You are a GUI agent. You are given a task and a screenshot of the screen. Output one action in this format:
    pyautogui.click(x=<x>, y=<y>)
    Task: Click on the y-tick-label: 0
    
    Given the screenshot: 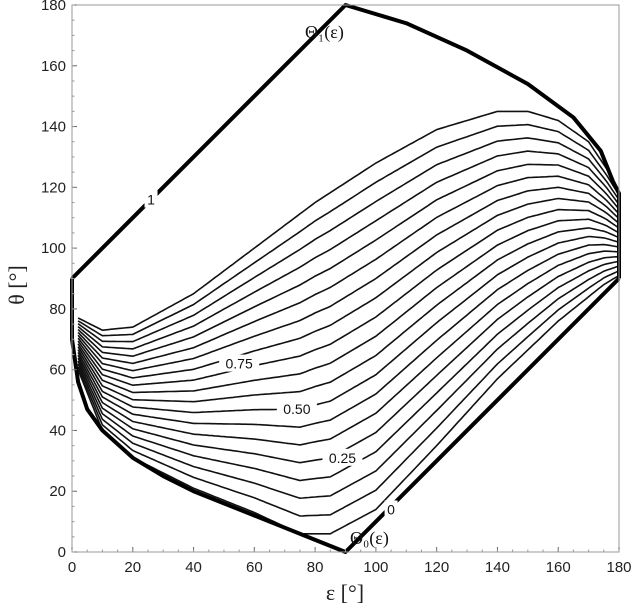 What is the action you would take?
    pyautogui.click(x=62, y=552)
    